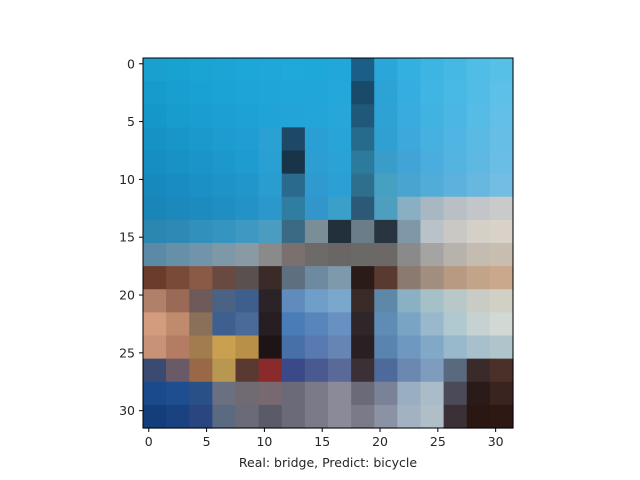 This screenshot has height=480, width=640. I want to click on x-tick-label: 30, so click(496, 441).